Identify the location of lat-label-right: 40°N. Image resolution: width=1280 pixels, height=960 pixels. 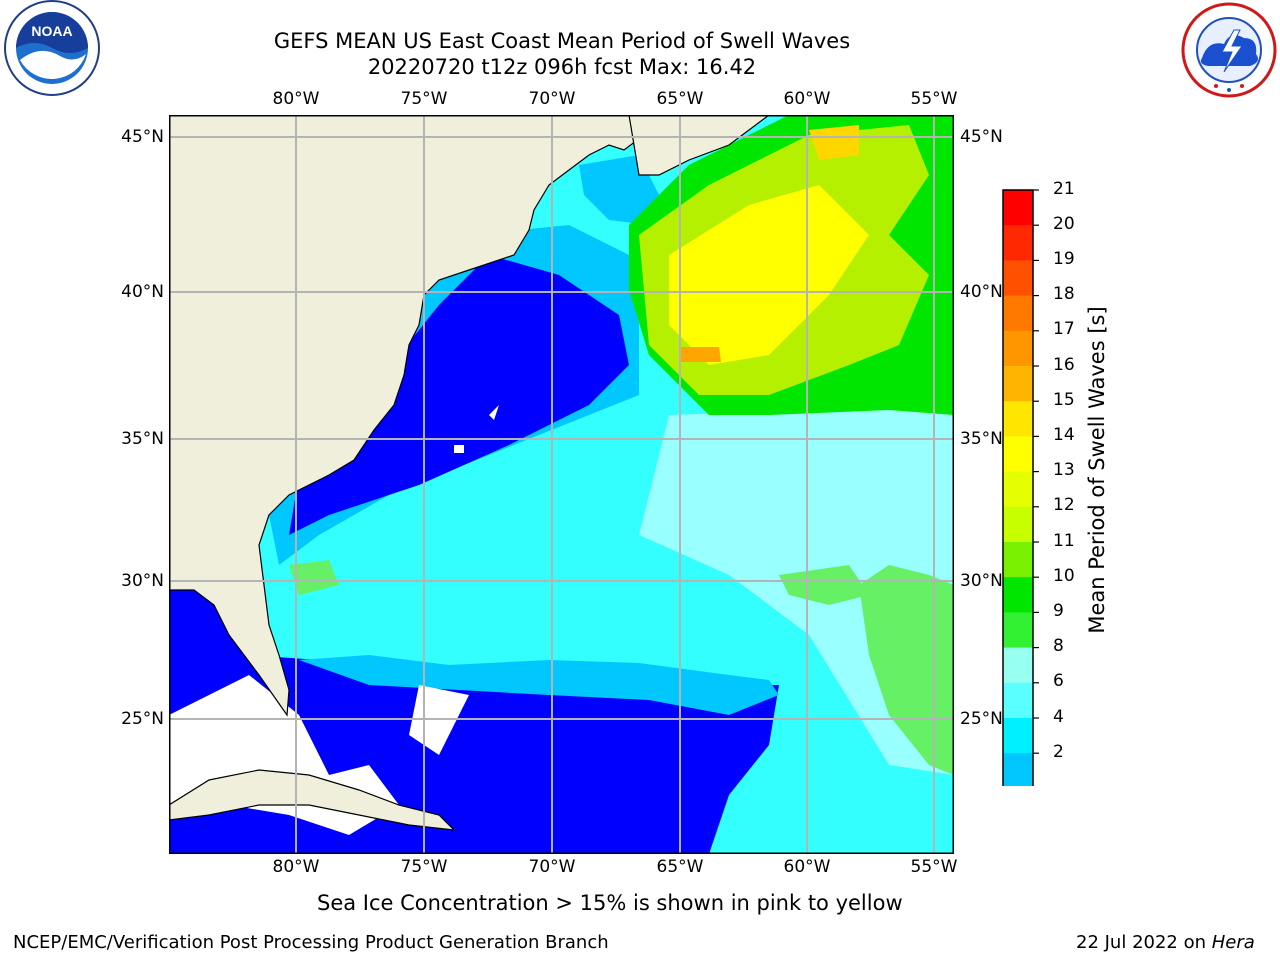
(981, 292).